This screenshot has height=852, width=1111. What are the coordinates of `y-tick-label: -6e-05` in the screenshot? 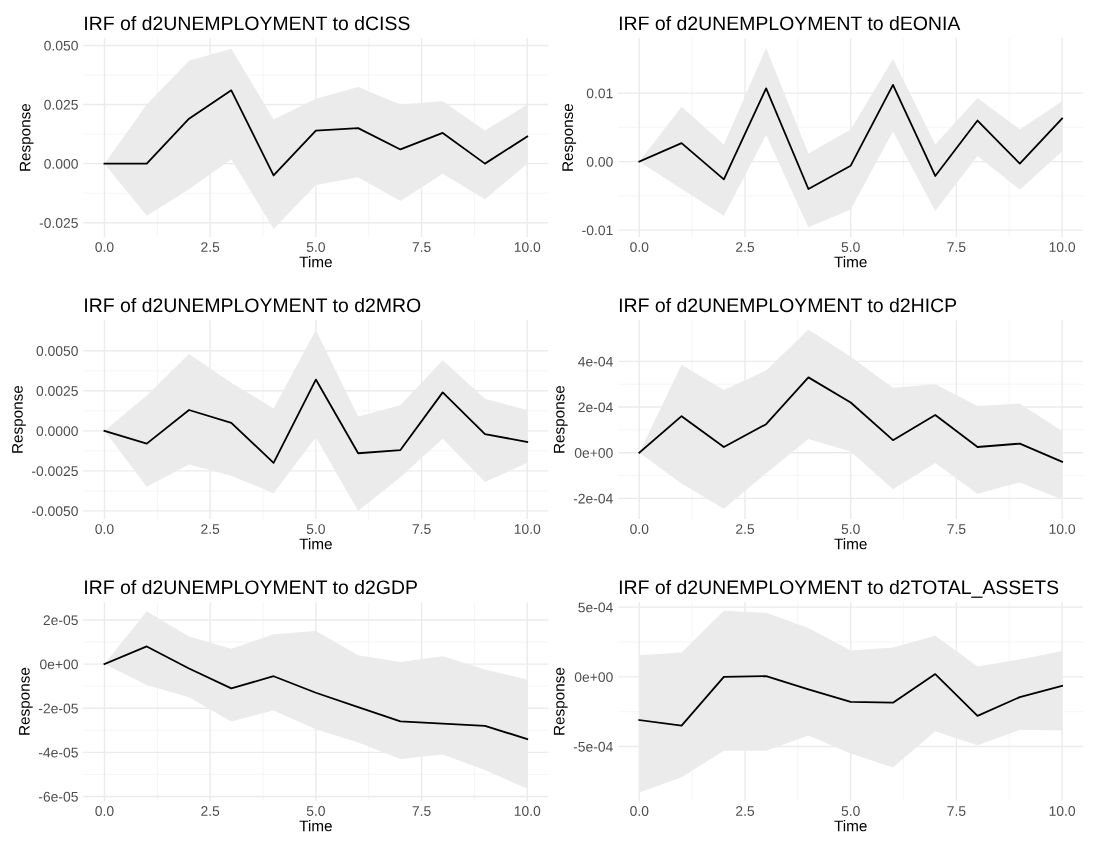 It's located at (58, 796).